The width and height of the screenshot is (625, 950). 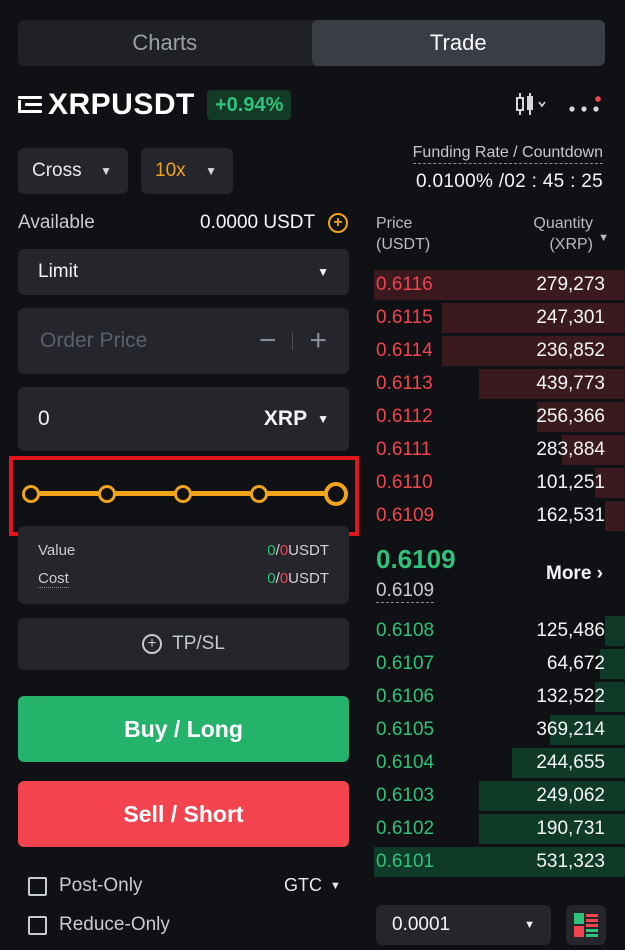 I want to click on add-funds-icon: +, so click(x=338, y=223).